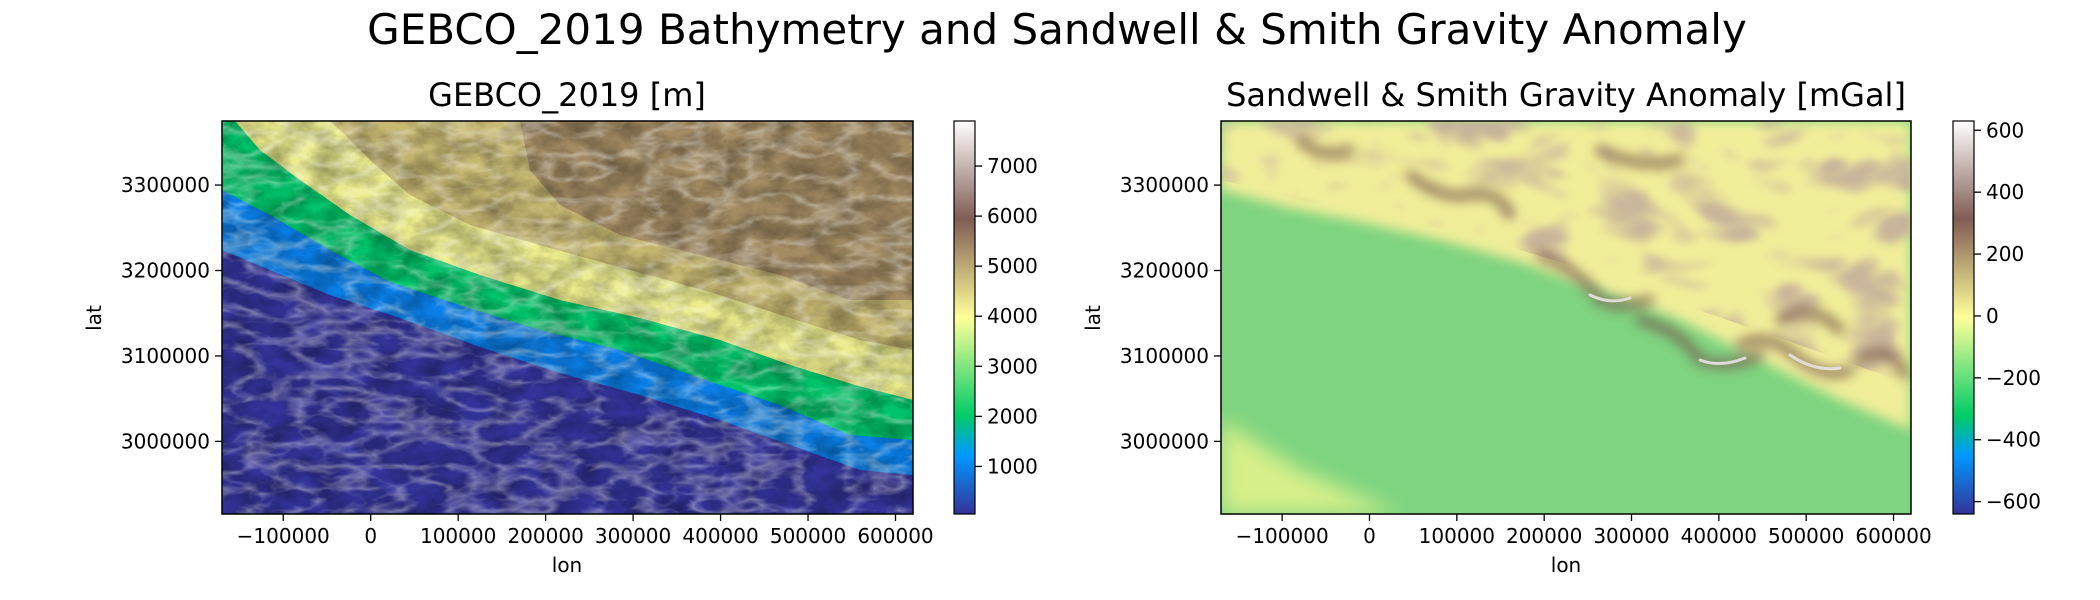 The width and height of the screenshot is (2100, 600). What do you see at coordinates (2013, 440) in the screenshot?
I see `gravity-colorbar-tick-label: −400` at bounding box center [2013, 440].